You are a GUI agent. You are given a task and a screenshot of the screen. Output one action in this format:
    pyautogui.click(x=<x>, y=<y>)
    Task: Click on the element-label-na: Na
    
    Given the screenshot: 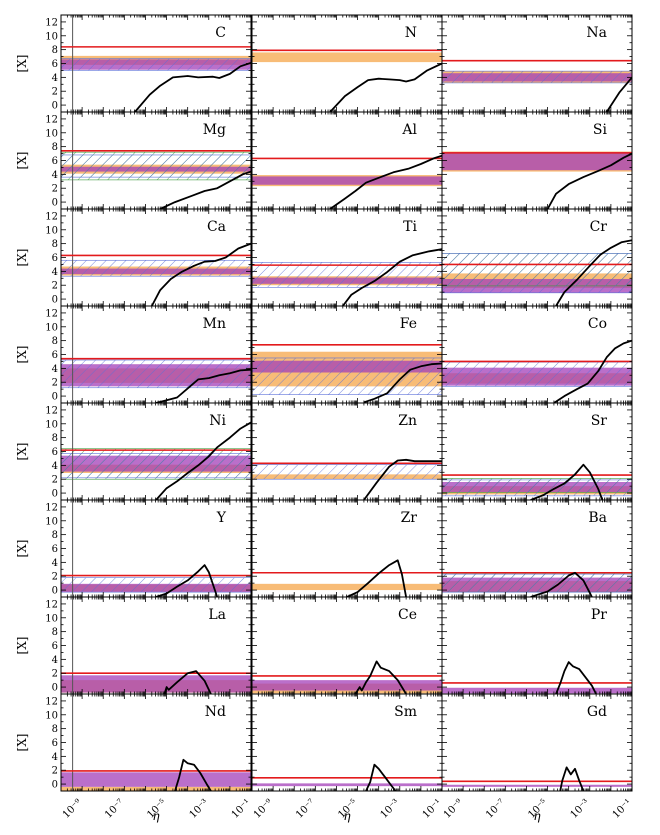 What is the action you would take?
    pyautogui.click(x=596, y=33)
    